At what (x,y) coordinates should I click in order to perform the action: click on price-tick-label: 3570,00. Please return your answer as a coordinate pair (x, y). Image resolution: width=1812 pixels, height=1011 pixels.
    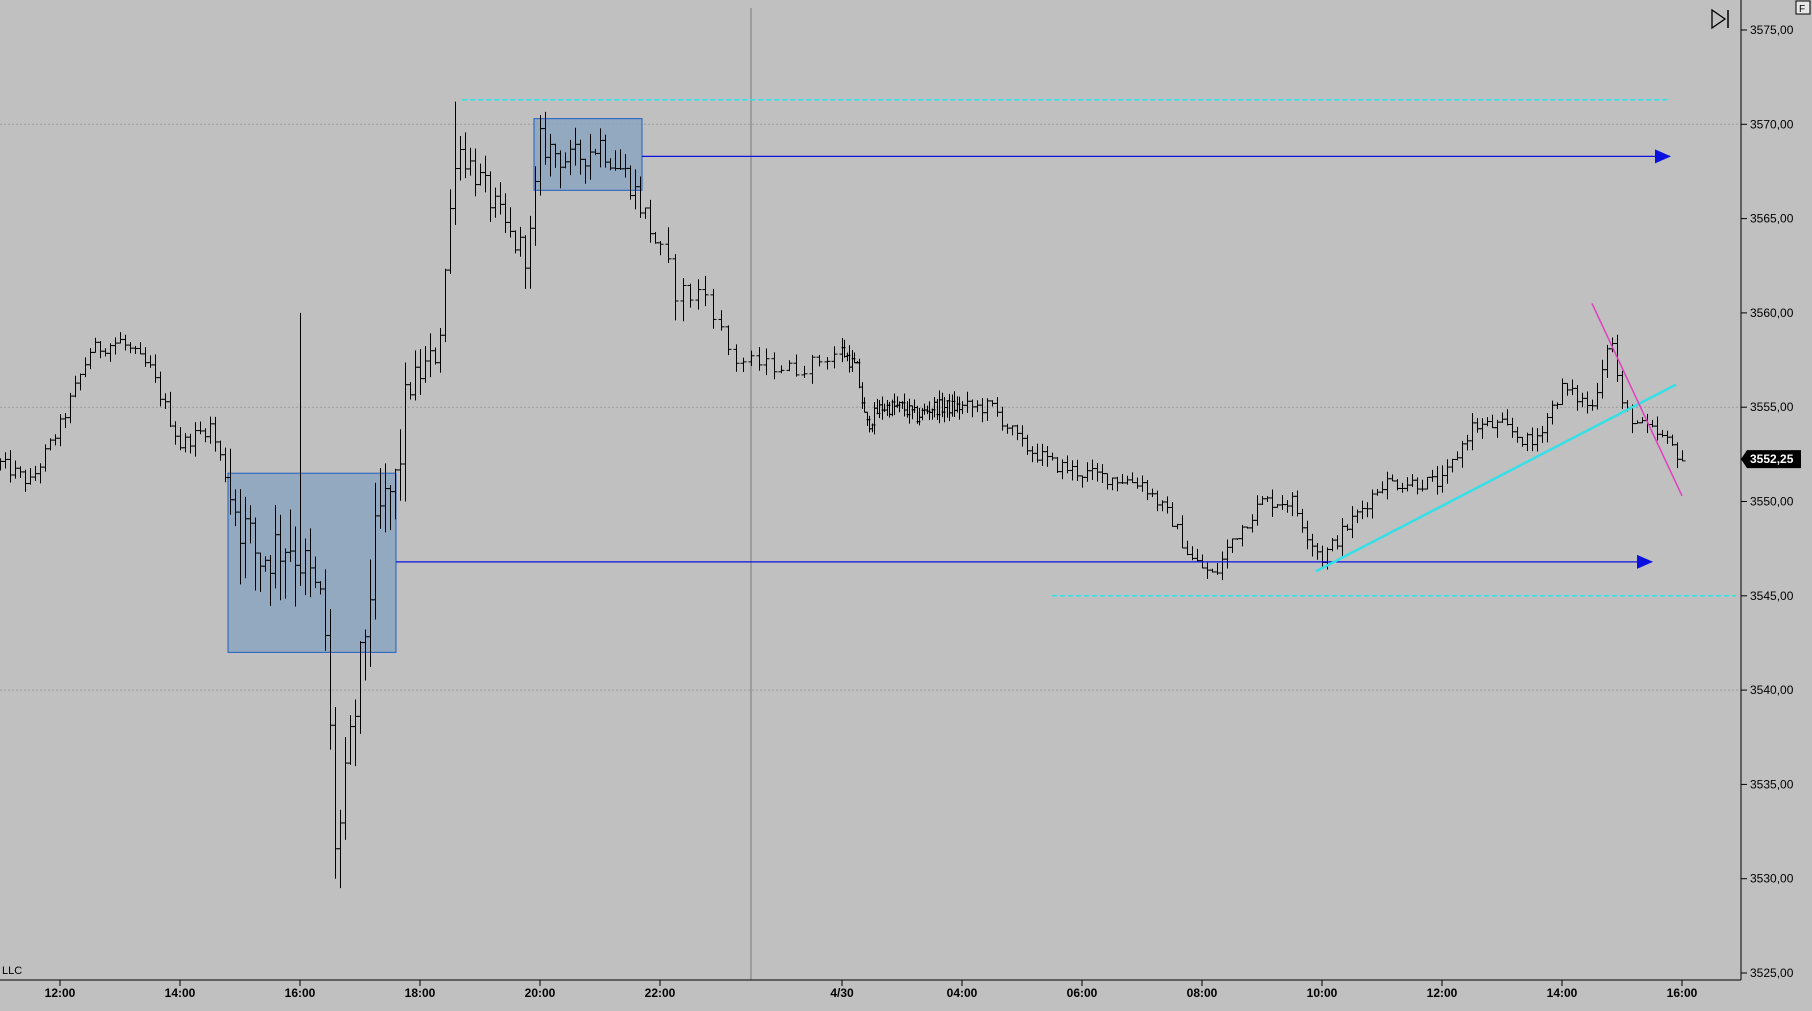
    Looking at the image, I should click on (1772, 124).